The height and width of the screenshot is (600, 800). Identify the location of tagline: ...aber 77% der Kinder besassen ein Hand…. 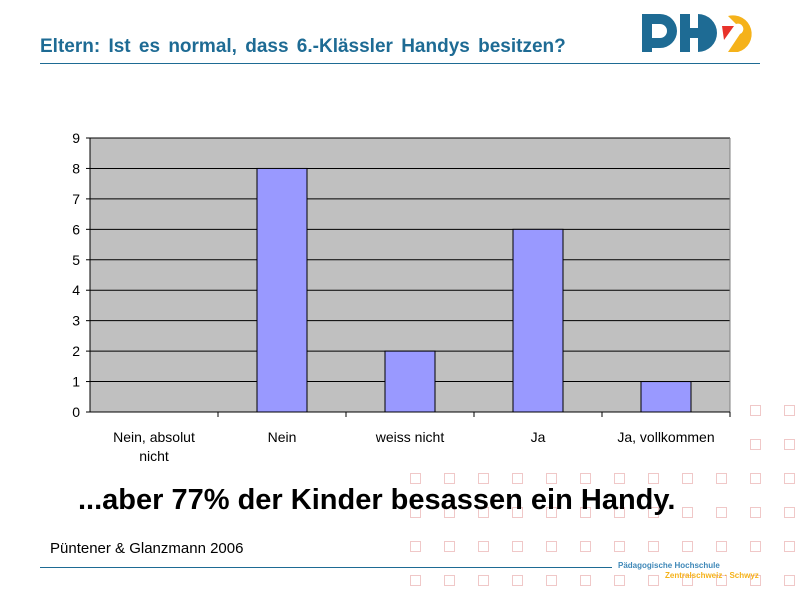
(377, 500).